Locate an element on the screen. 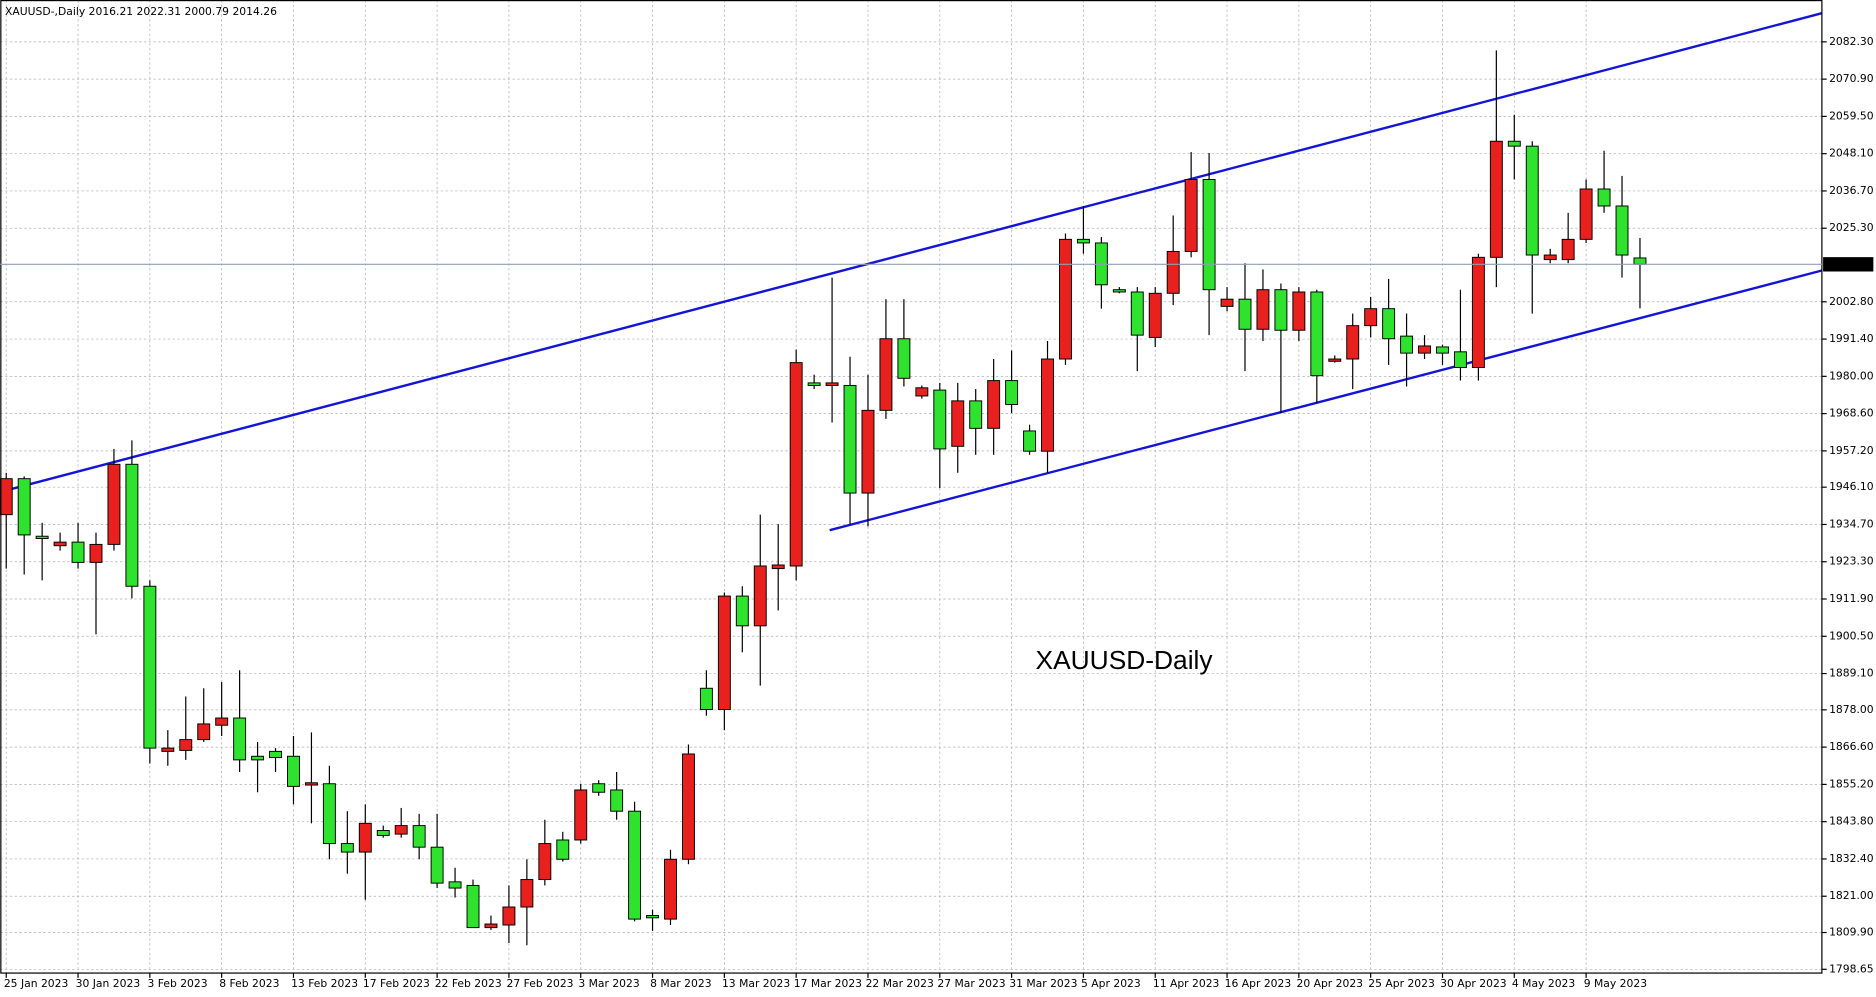 This screenshot has height=997, width=1876. x-tick-label: 27 Feb 2023 is located at coordinates (540, 983).